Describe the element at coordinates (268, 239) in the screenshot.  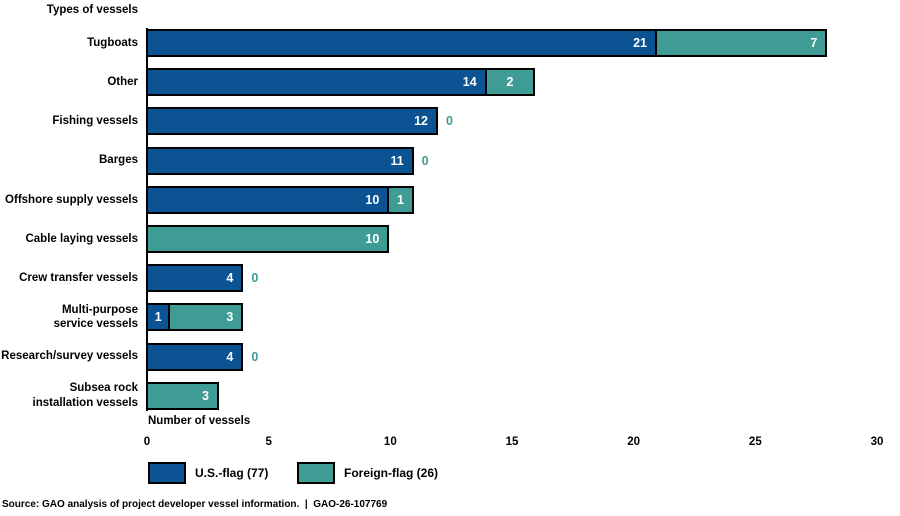
I see `bar-segment-foreign-flag: 10` at that location.